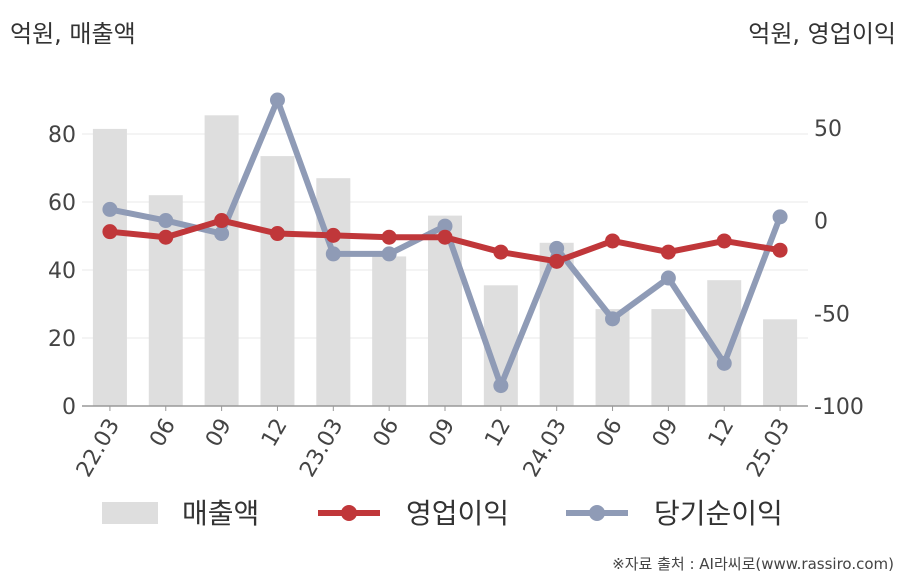 This screenshot has height=580, width=908. I want to click on x-tick-label: 24.03, so click(545, 448).